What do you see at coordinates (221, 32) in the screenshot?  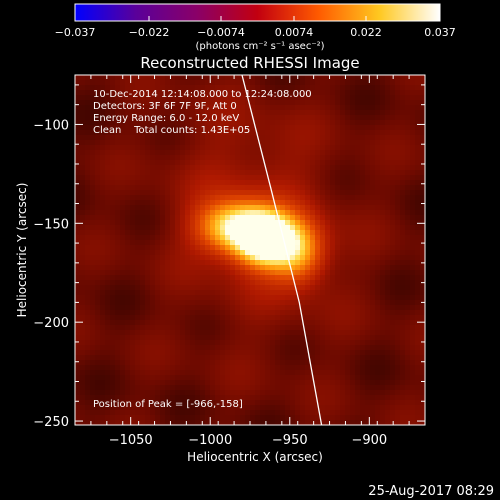 I see `colorbar-tick-label: −0.0074` at bounding box center [221, 32].